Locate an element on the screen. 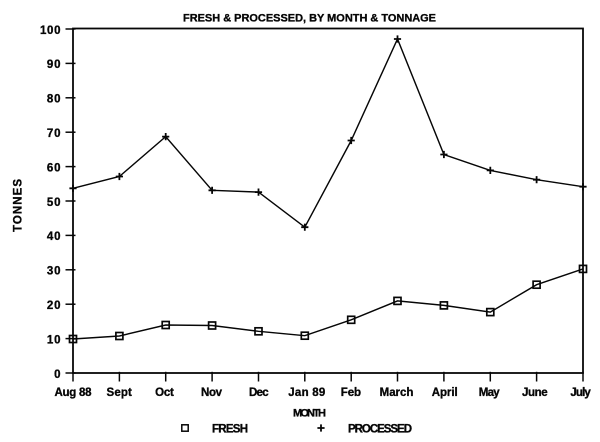 This screenshot has width=600, height=442. svg-text: TONNES is located at coordinates (19, 205).